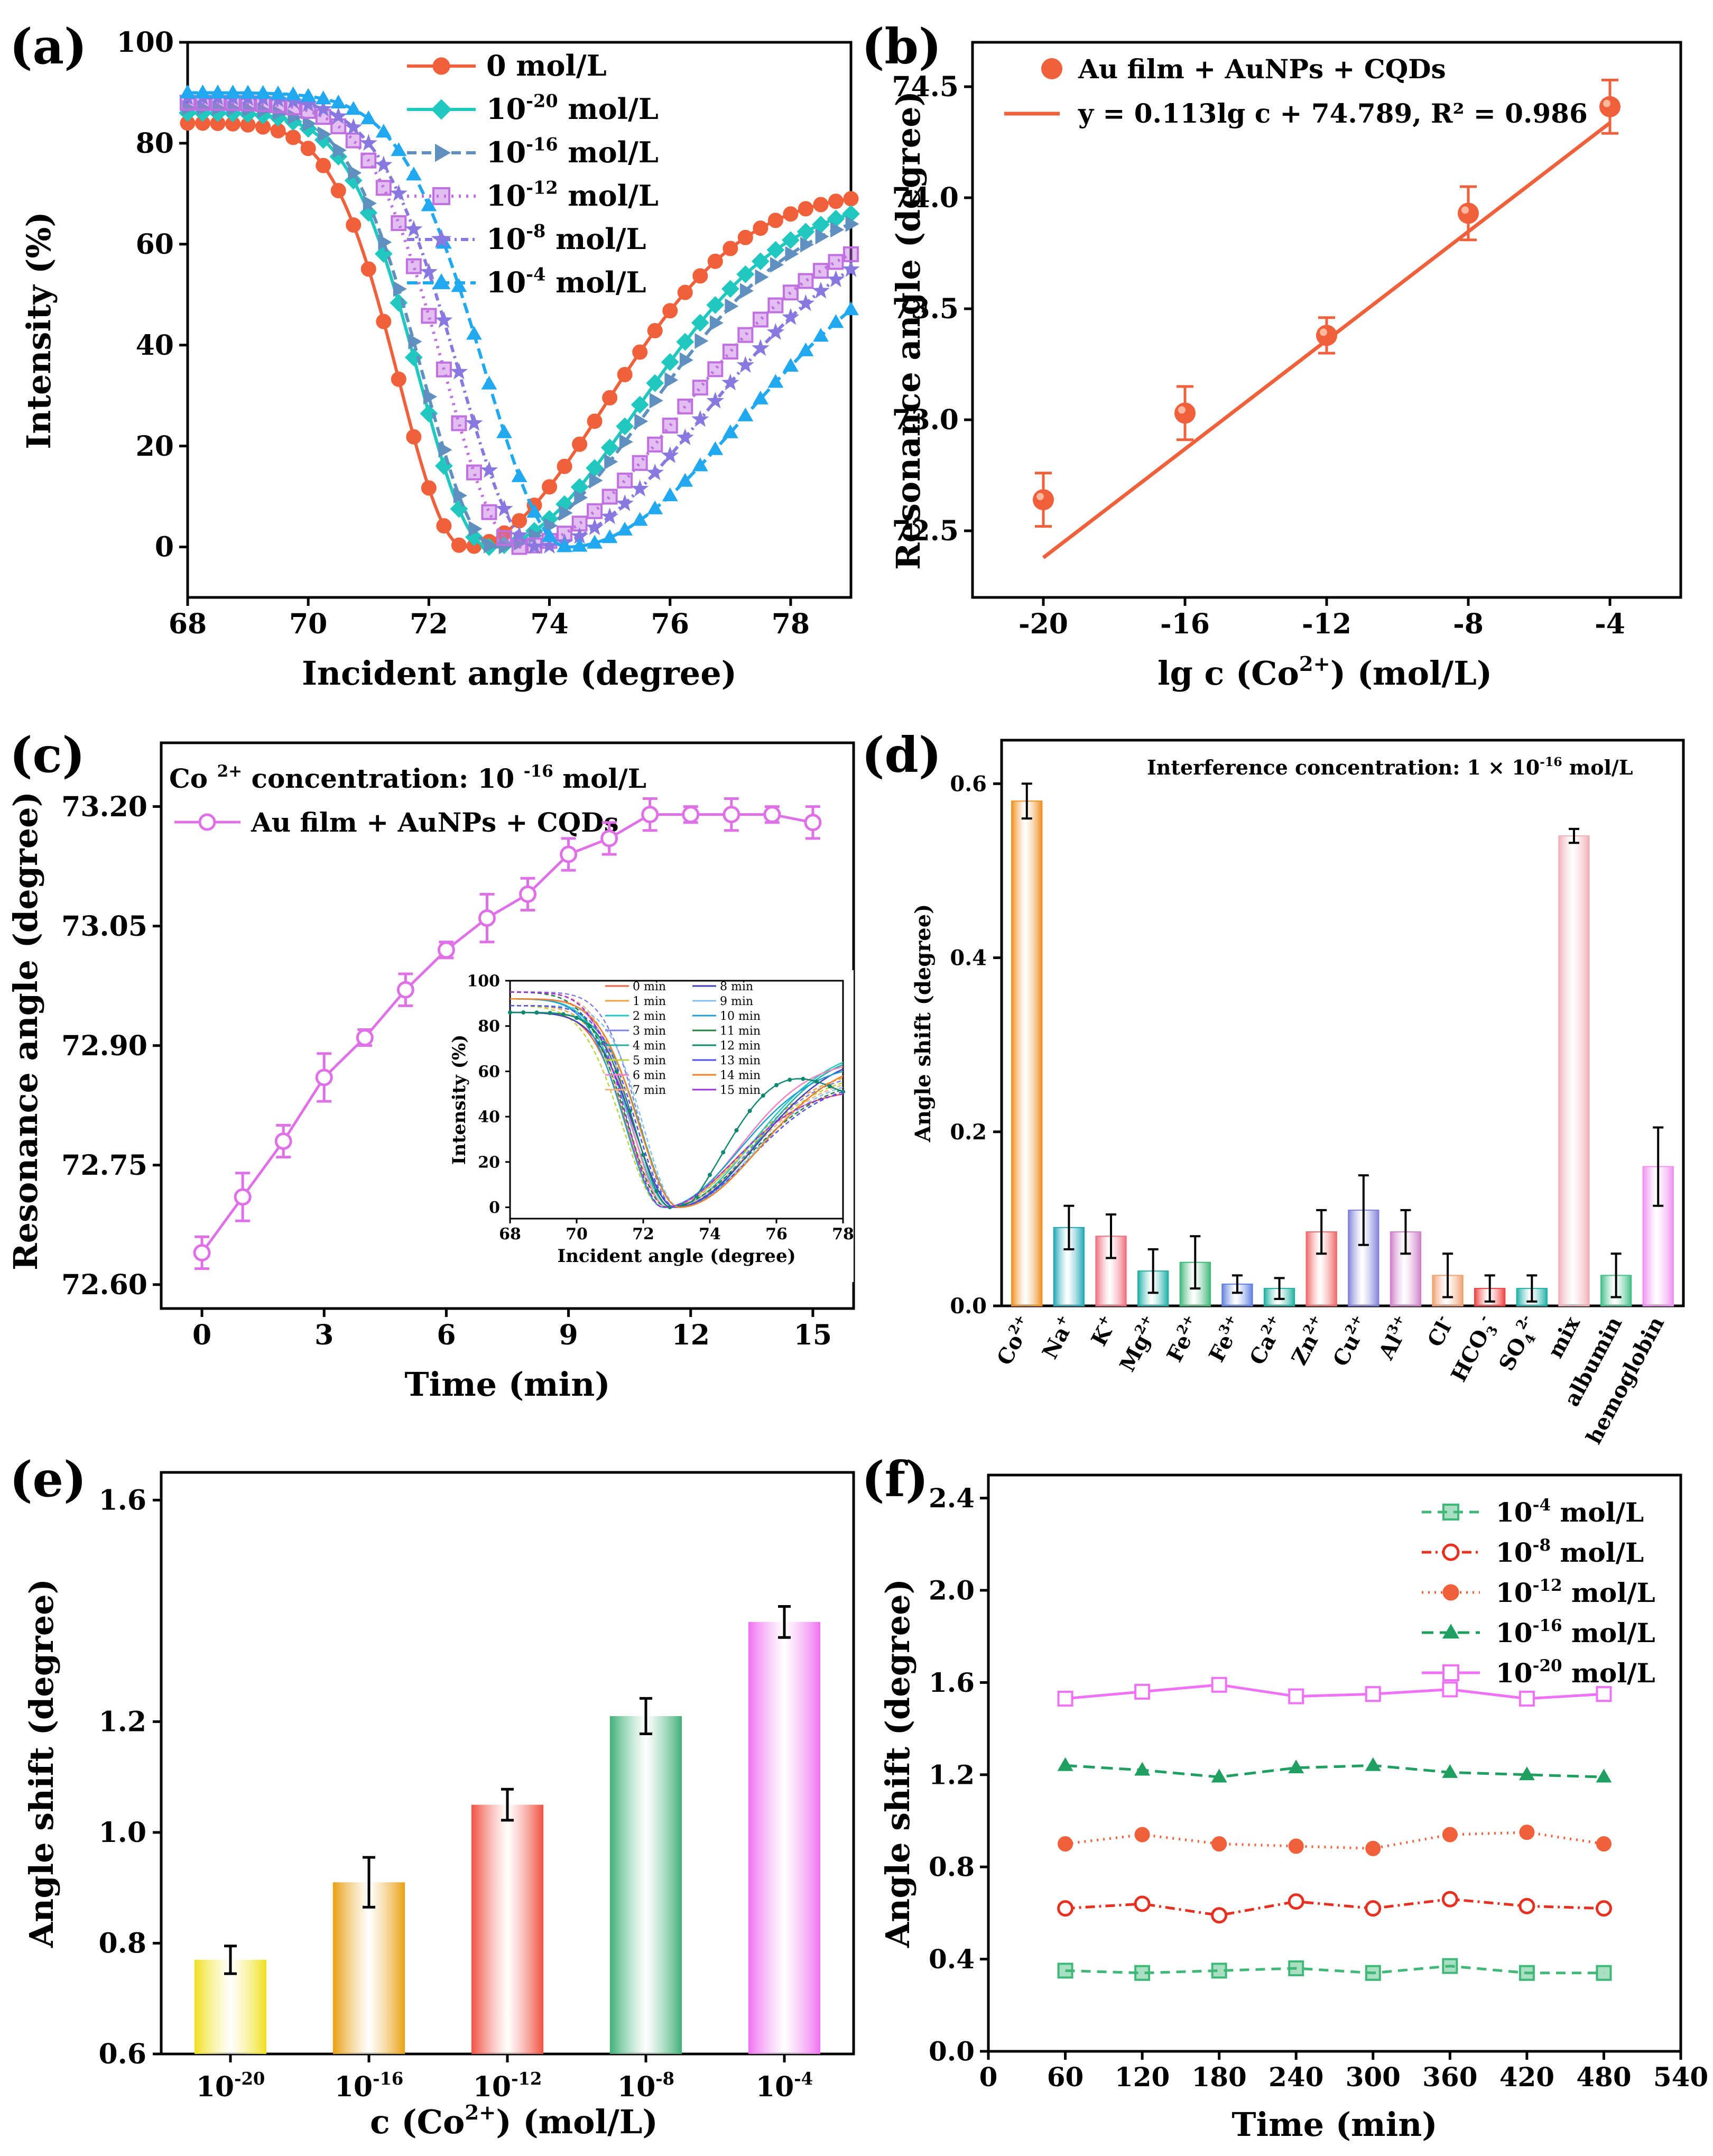 The image size is (1713, 2156). Describe the element at coordinates (1564, 1337) in the screenshot. I see `category-label: mix` at that location.